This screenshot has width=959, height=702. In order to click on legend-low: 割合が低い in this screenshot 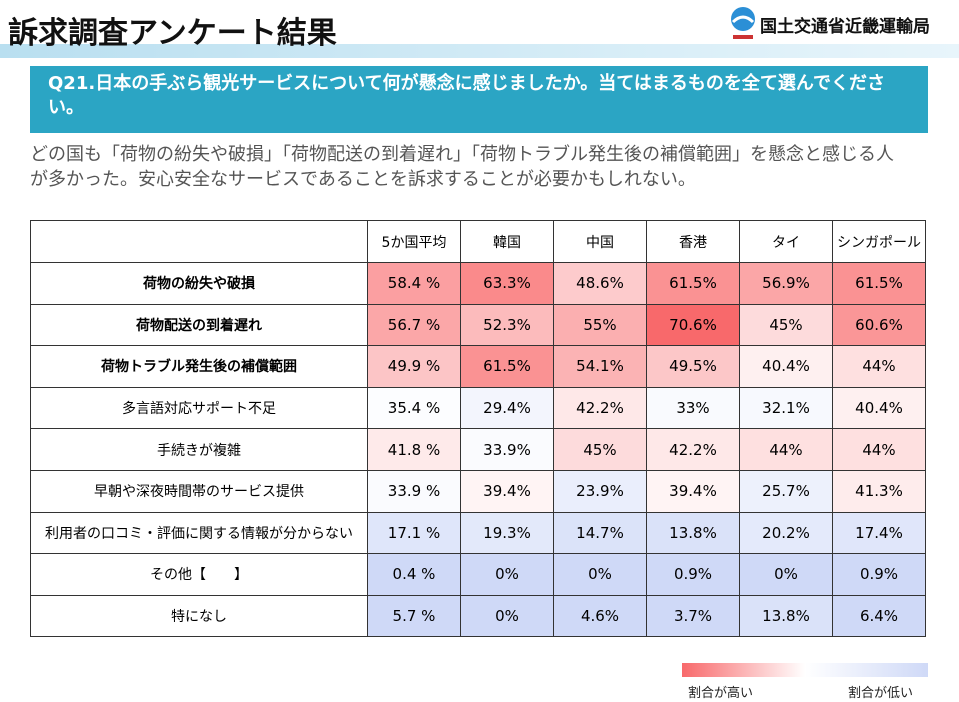, I will do `click(881, 693)`.